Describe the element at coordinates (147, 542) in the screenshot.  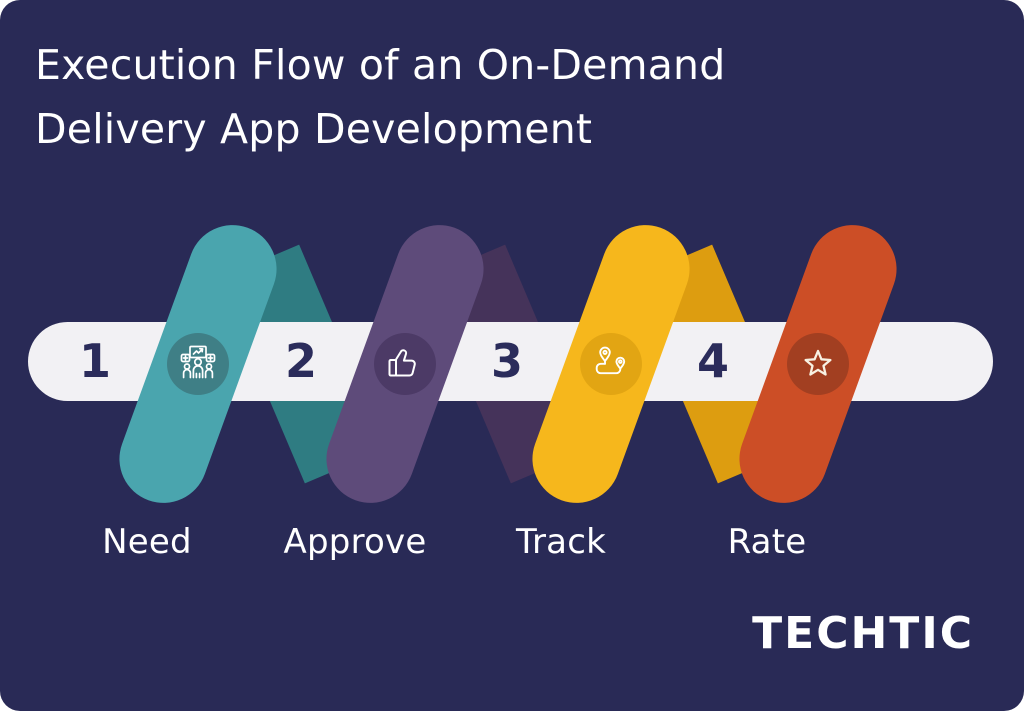
I see `step-label-need: Need` at that location.